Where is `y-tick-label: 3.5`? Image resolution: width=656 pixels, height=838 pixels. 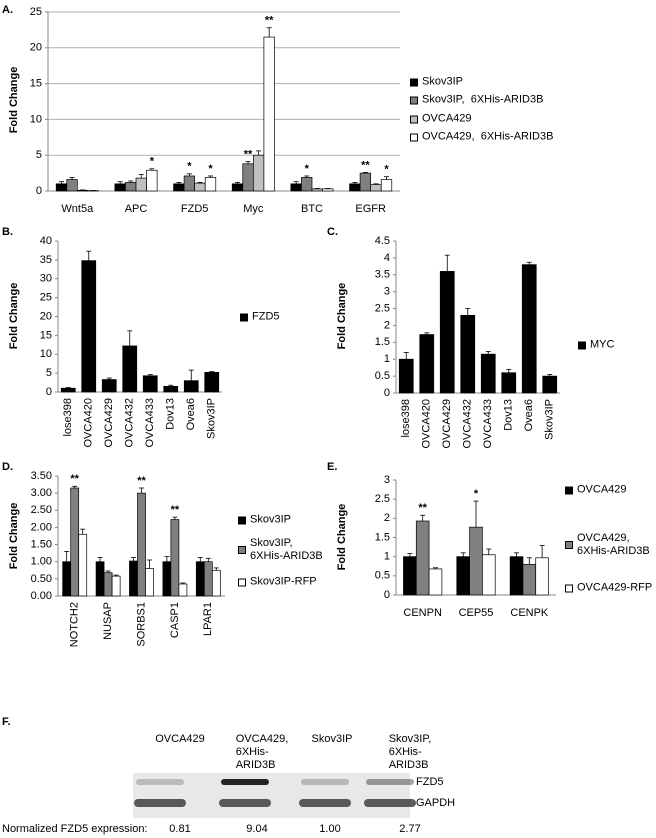
y-tick-label: 3.5 is located at coordinates (382, 275).